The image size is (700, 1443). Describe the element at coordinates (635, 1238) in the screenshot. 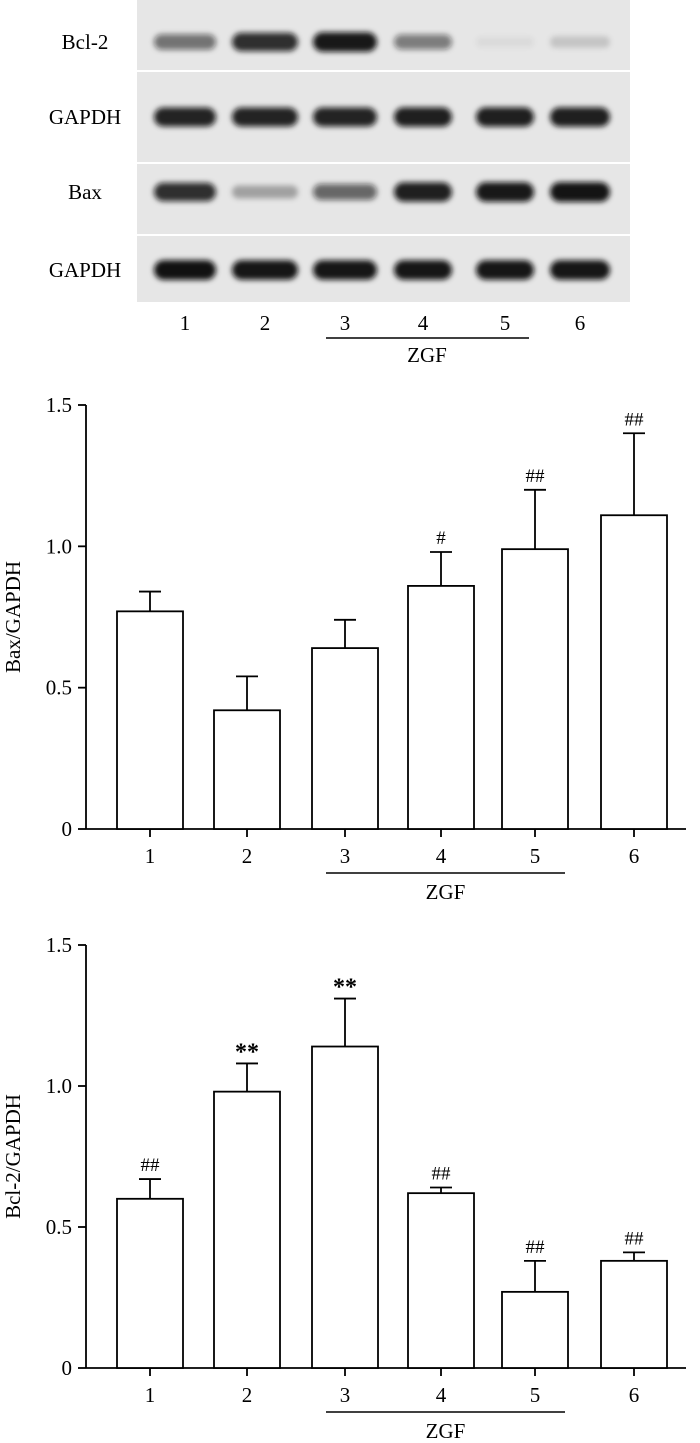

I see `bcl2-chart-significance-marker-6: ##` at that location.